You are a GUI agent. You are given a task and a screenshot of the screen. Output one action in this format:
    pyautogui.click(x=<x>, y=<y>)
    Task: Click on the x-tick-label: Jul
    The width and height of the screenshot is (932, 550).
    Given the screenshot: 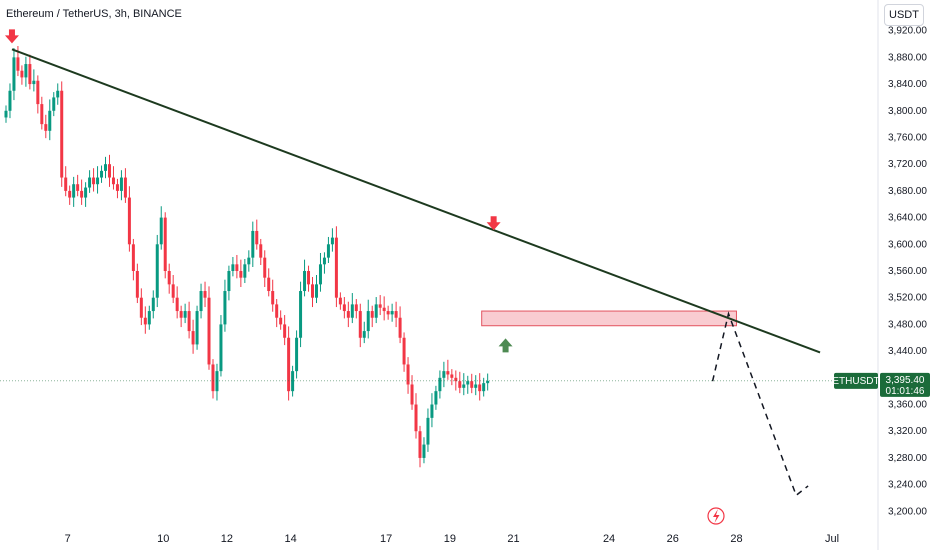 What is the action you would take?
    pyautogui.click(x=832, y=539)
    